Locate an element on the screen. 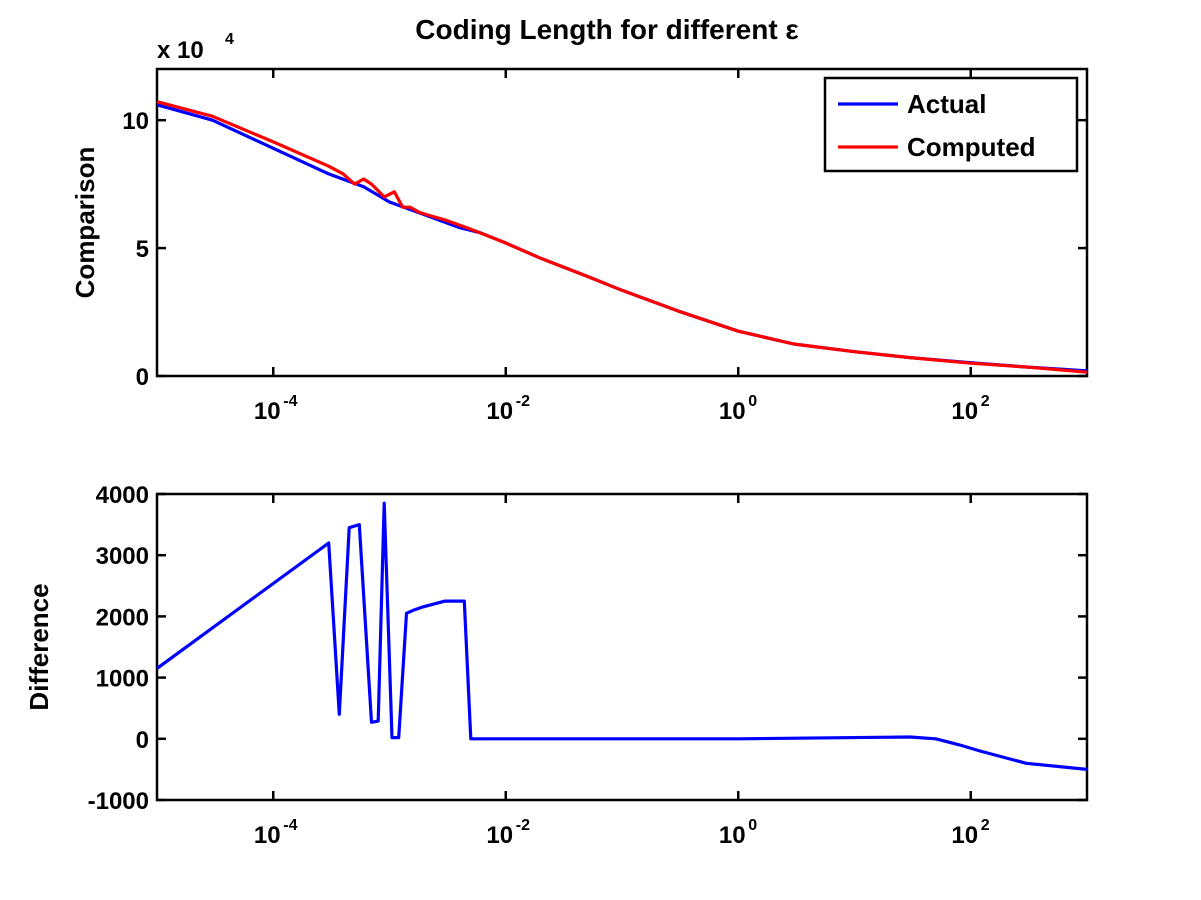 Image resolution: width=1201 pixels, height=900 pixels. y-tick-label: -1000 is located at coordinates (118, 801).